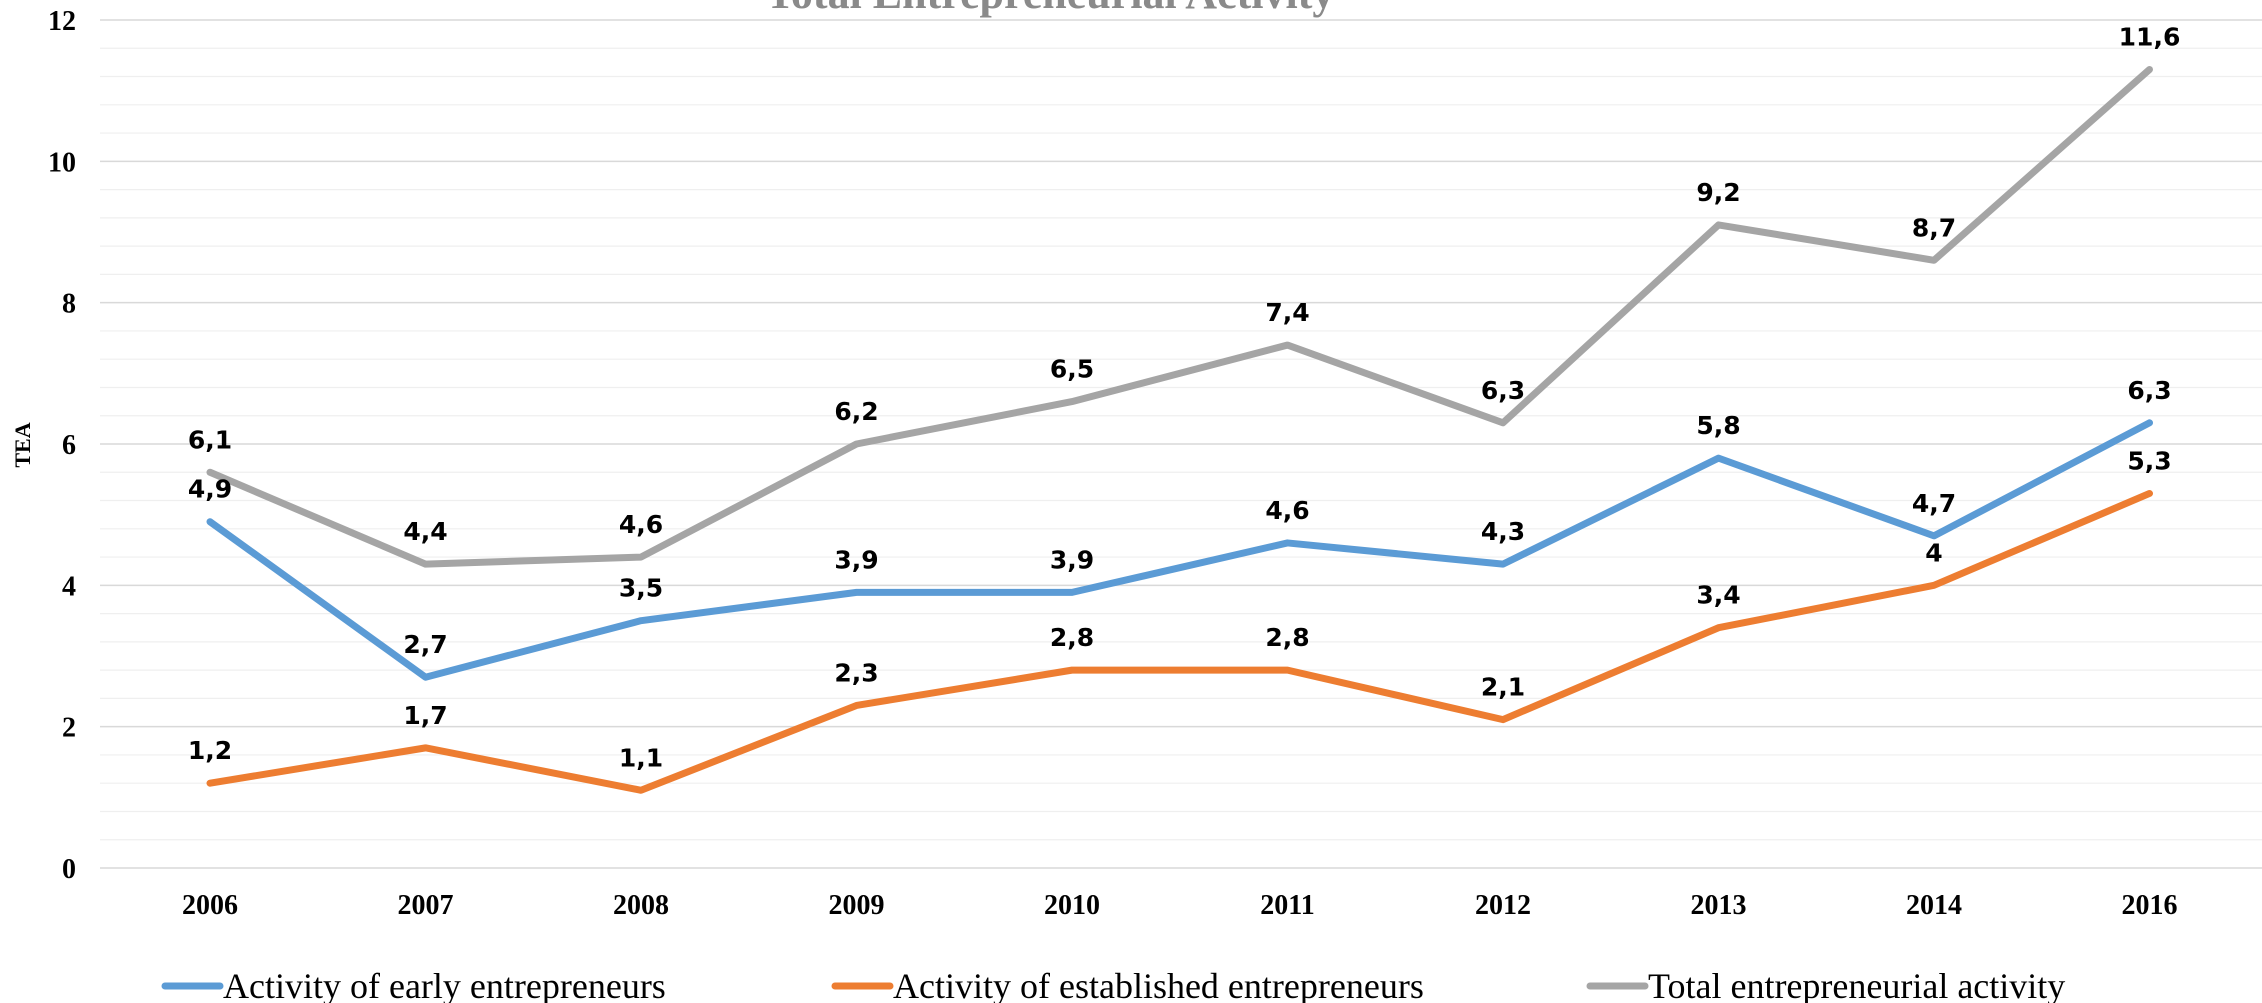 The height and width of the screenshot is (1003, 2262). Describe the element at coordinates (1180, 905) in the screenshot. I see `x-axis-ticks: 2006 2007 2008 2009 2010 2011 2012 2013 2014 2016` at that location.